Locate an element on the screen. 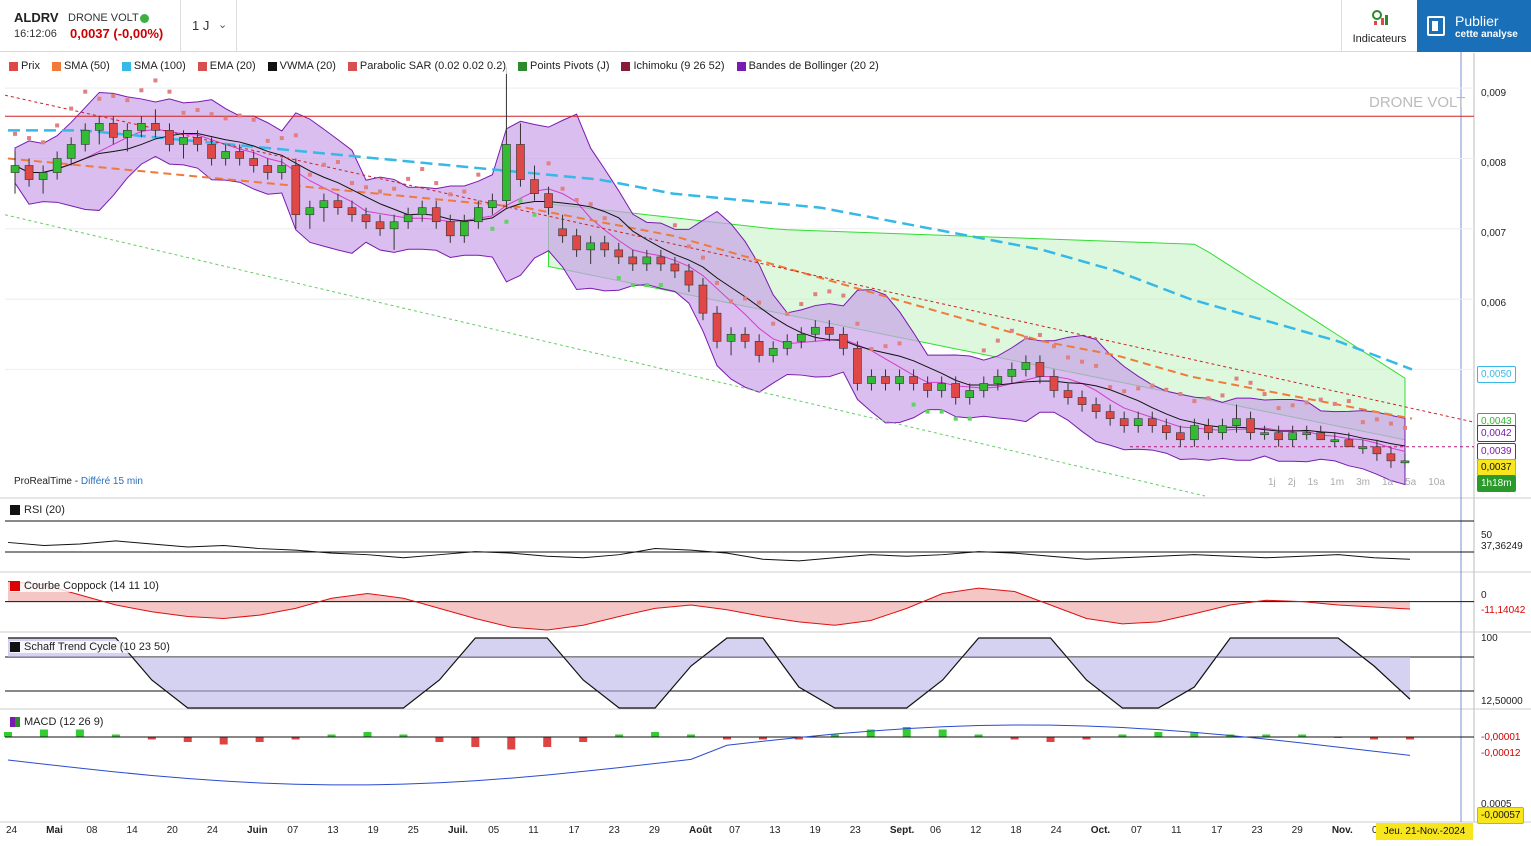 The image size is (1531, 846). indicators-button: Indicateurs is located at coordinates (1379, 26).